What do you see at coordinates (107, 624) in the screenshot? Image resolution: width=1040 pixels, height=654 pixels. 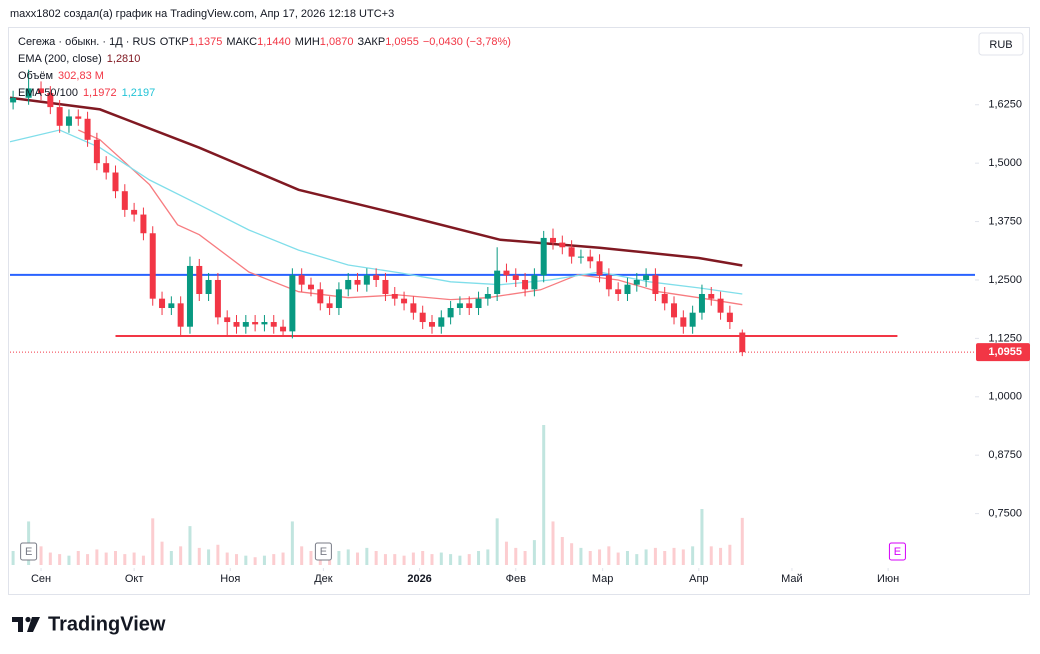 I see `logo-text: TradingView` at bounding box center [107, 624].